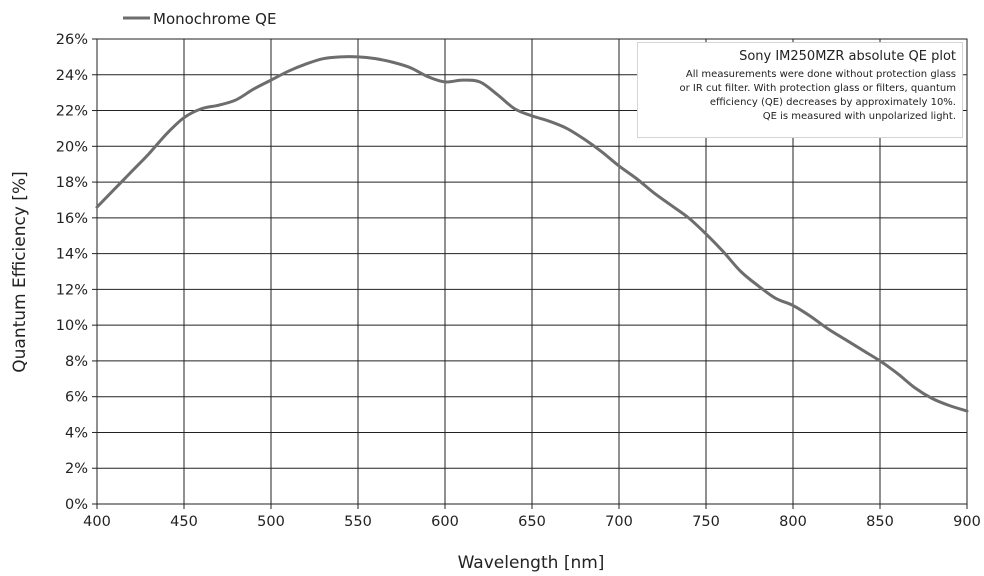 Image resolution: width=984 pixels, height=576 pixels. Describe the element at coordinates (214, 19) in the screenshot. I see `legend-label: Monochrome QE` at that location.